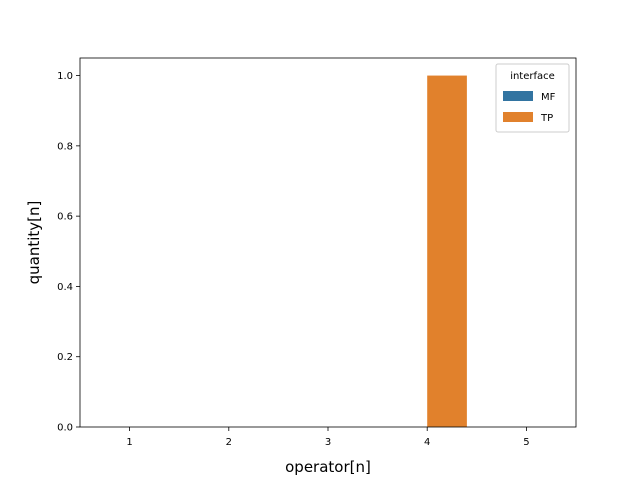  What do you see at coordinates (65, 287) in the screenshot?
I see `y-tick-label: 0.4` at bounding box center [65, 287].